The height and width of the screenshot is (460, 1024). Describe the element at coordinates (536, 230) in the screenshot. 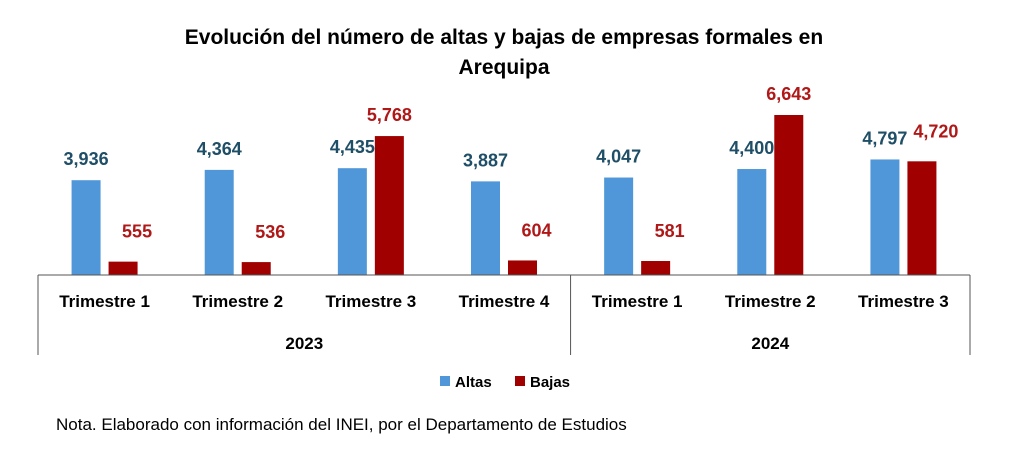

I see `data-label-bajas: 604` at that location.